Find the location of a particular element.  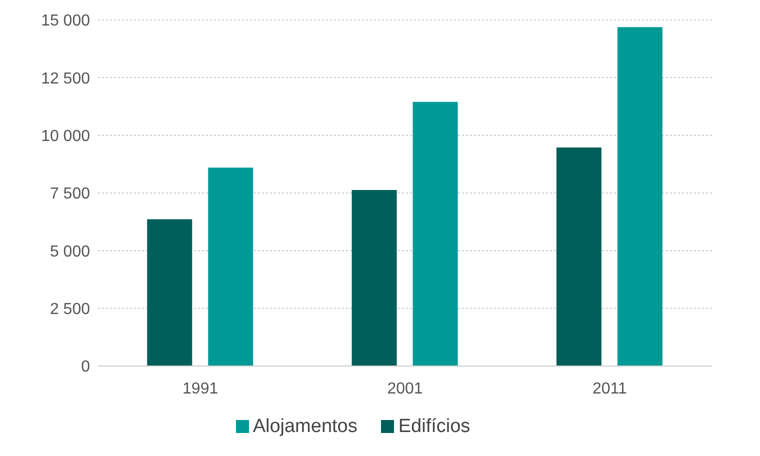

y-tick-label: 10 000 is located at coordinates (65, 137).